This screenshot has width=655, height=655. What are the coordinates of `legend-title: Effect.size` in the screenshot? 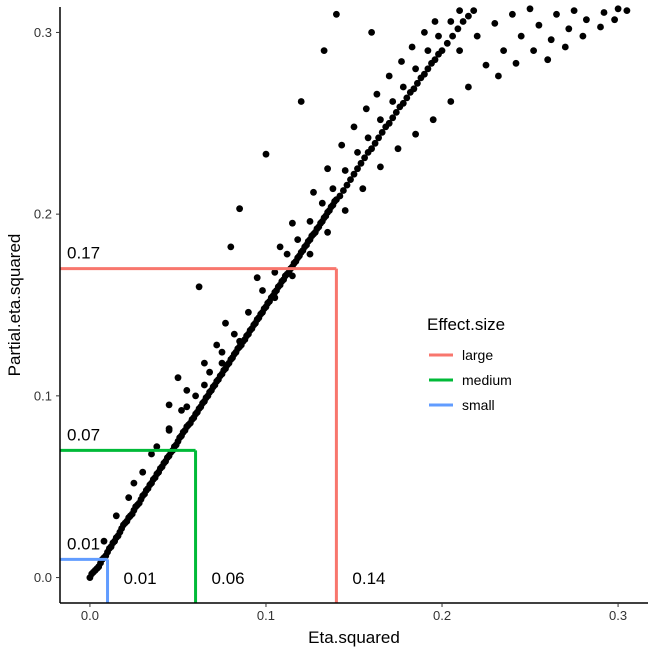 It's located at (466, 324).